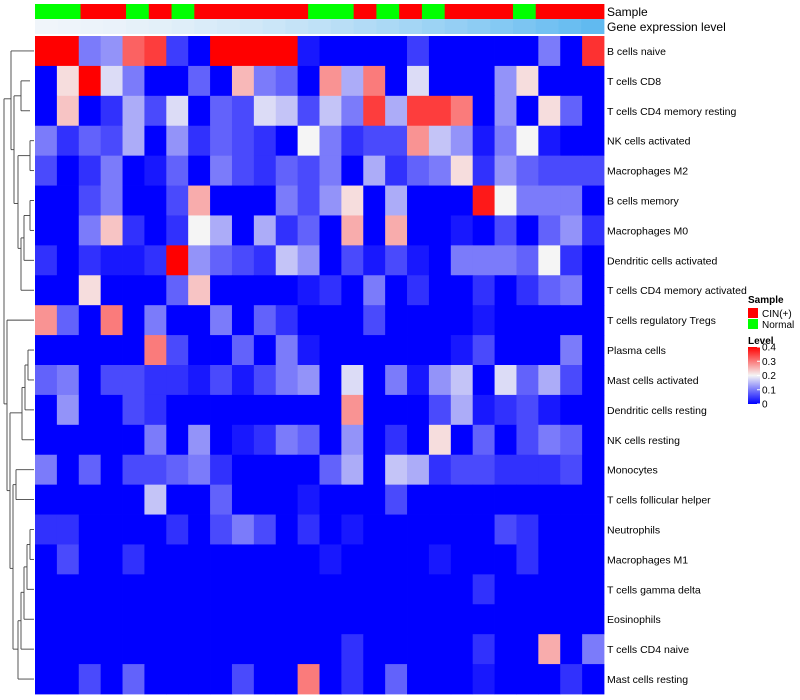 Image resolution: width=800 pixels, height=700 pixels. What do you see at coordinates (662, 261) in the screenshot?
I see `row-label: Dendritic cells activated` at bounding box center [662, 261].